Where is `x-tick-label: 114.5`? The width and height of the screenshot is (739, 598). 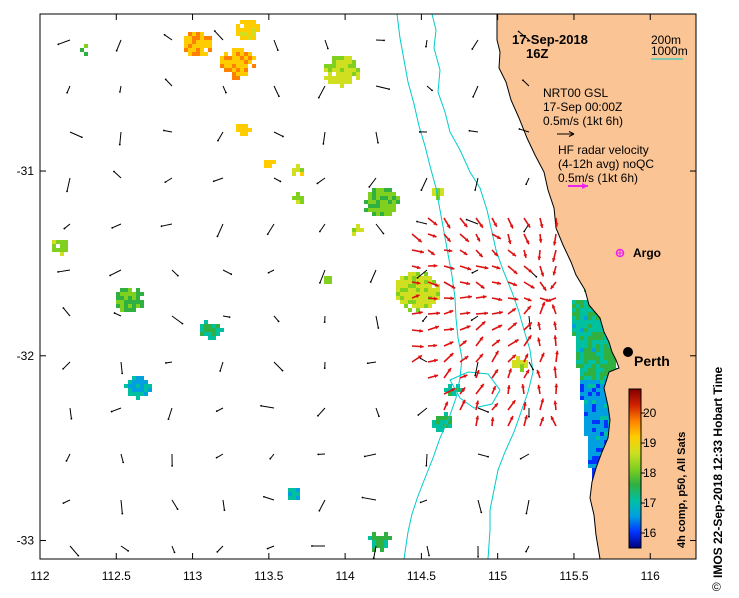 x-tick-label: 114.5 is located at coordinates (421, 576).